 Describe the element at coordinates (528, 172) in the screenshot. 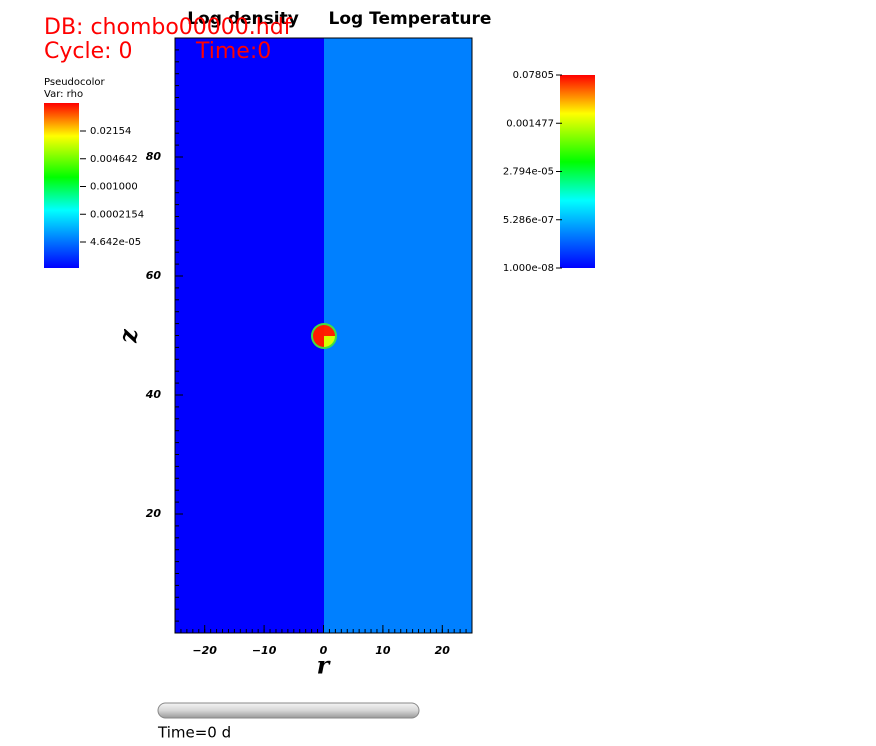

I see `colorbar-label: 2.794e-05` at that location.